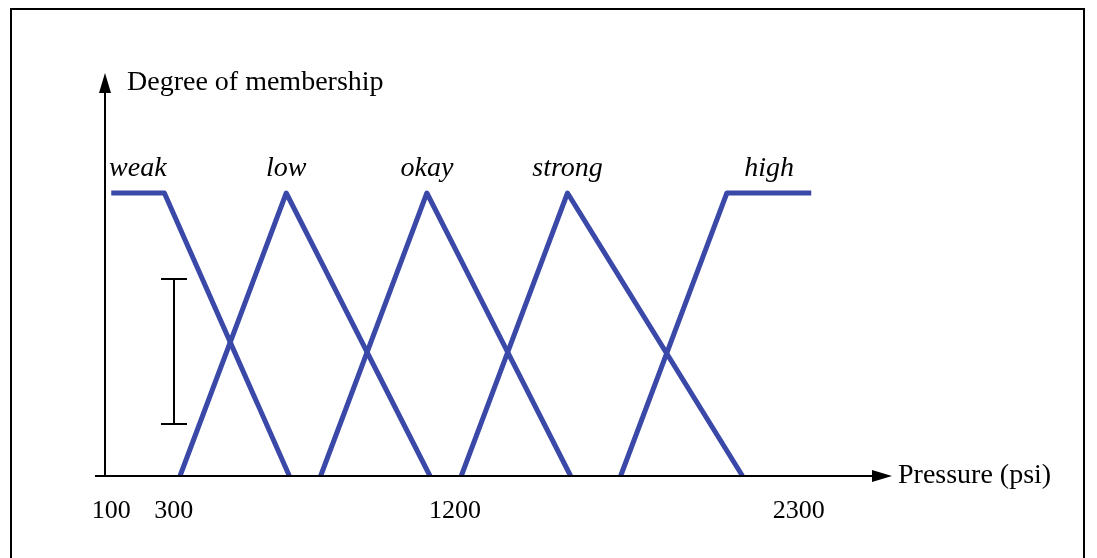  Describe the element at coordinates (798, 510) in the screenshot. I see `x-tick-label: 2300` at that location.